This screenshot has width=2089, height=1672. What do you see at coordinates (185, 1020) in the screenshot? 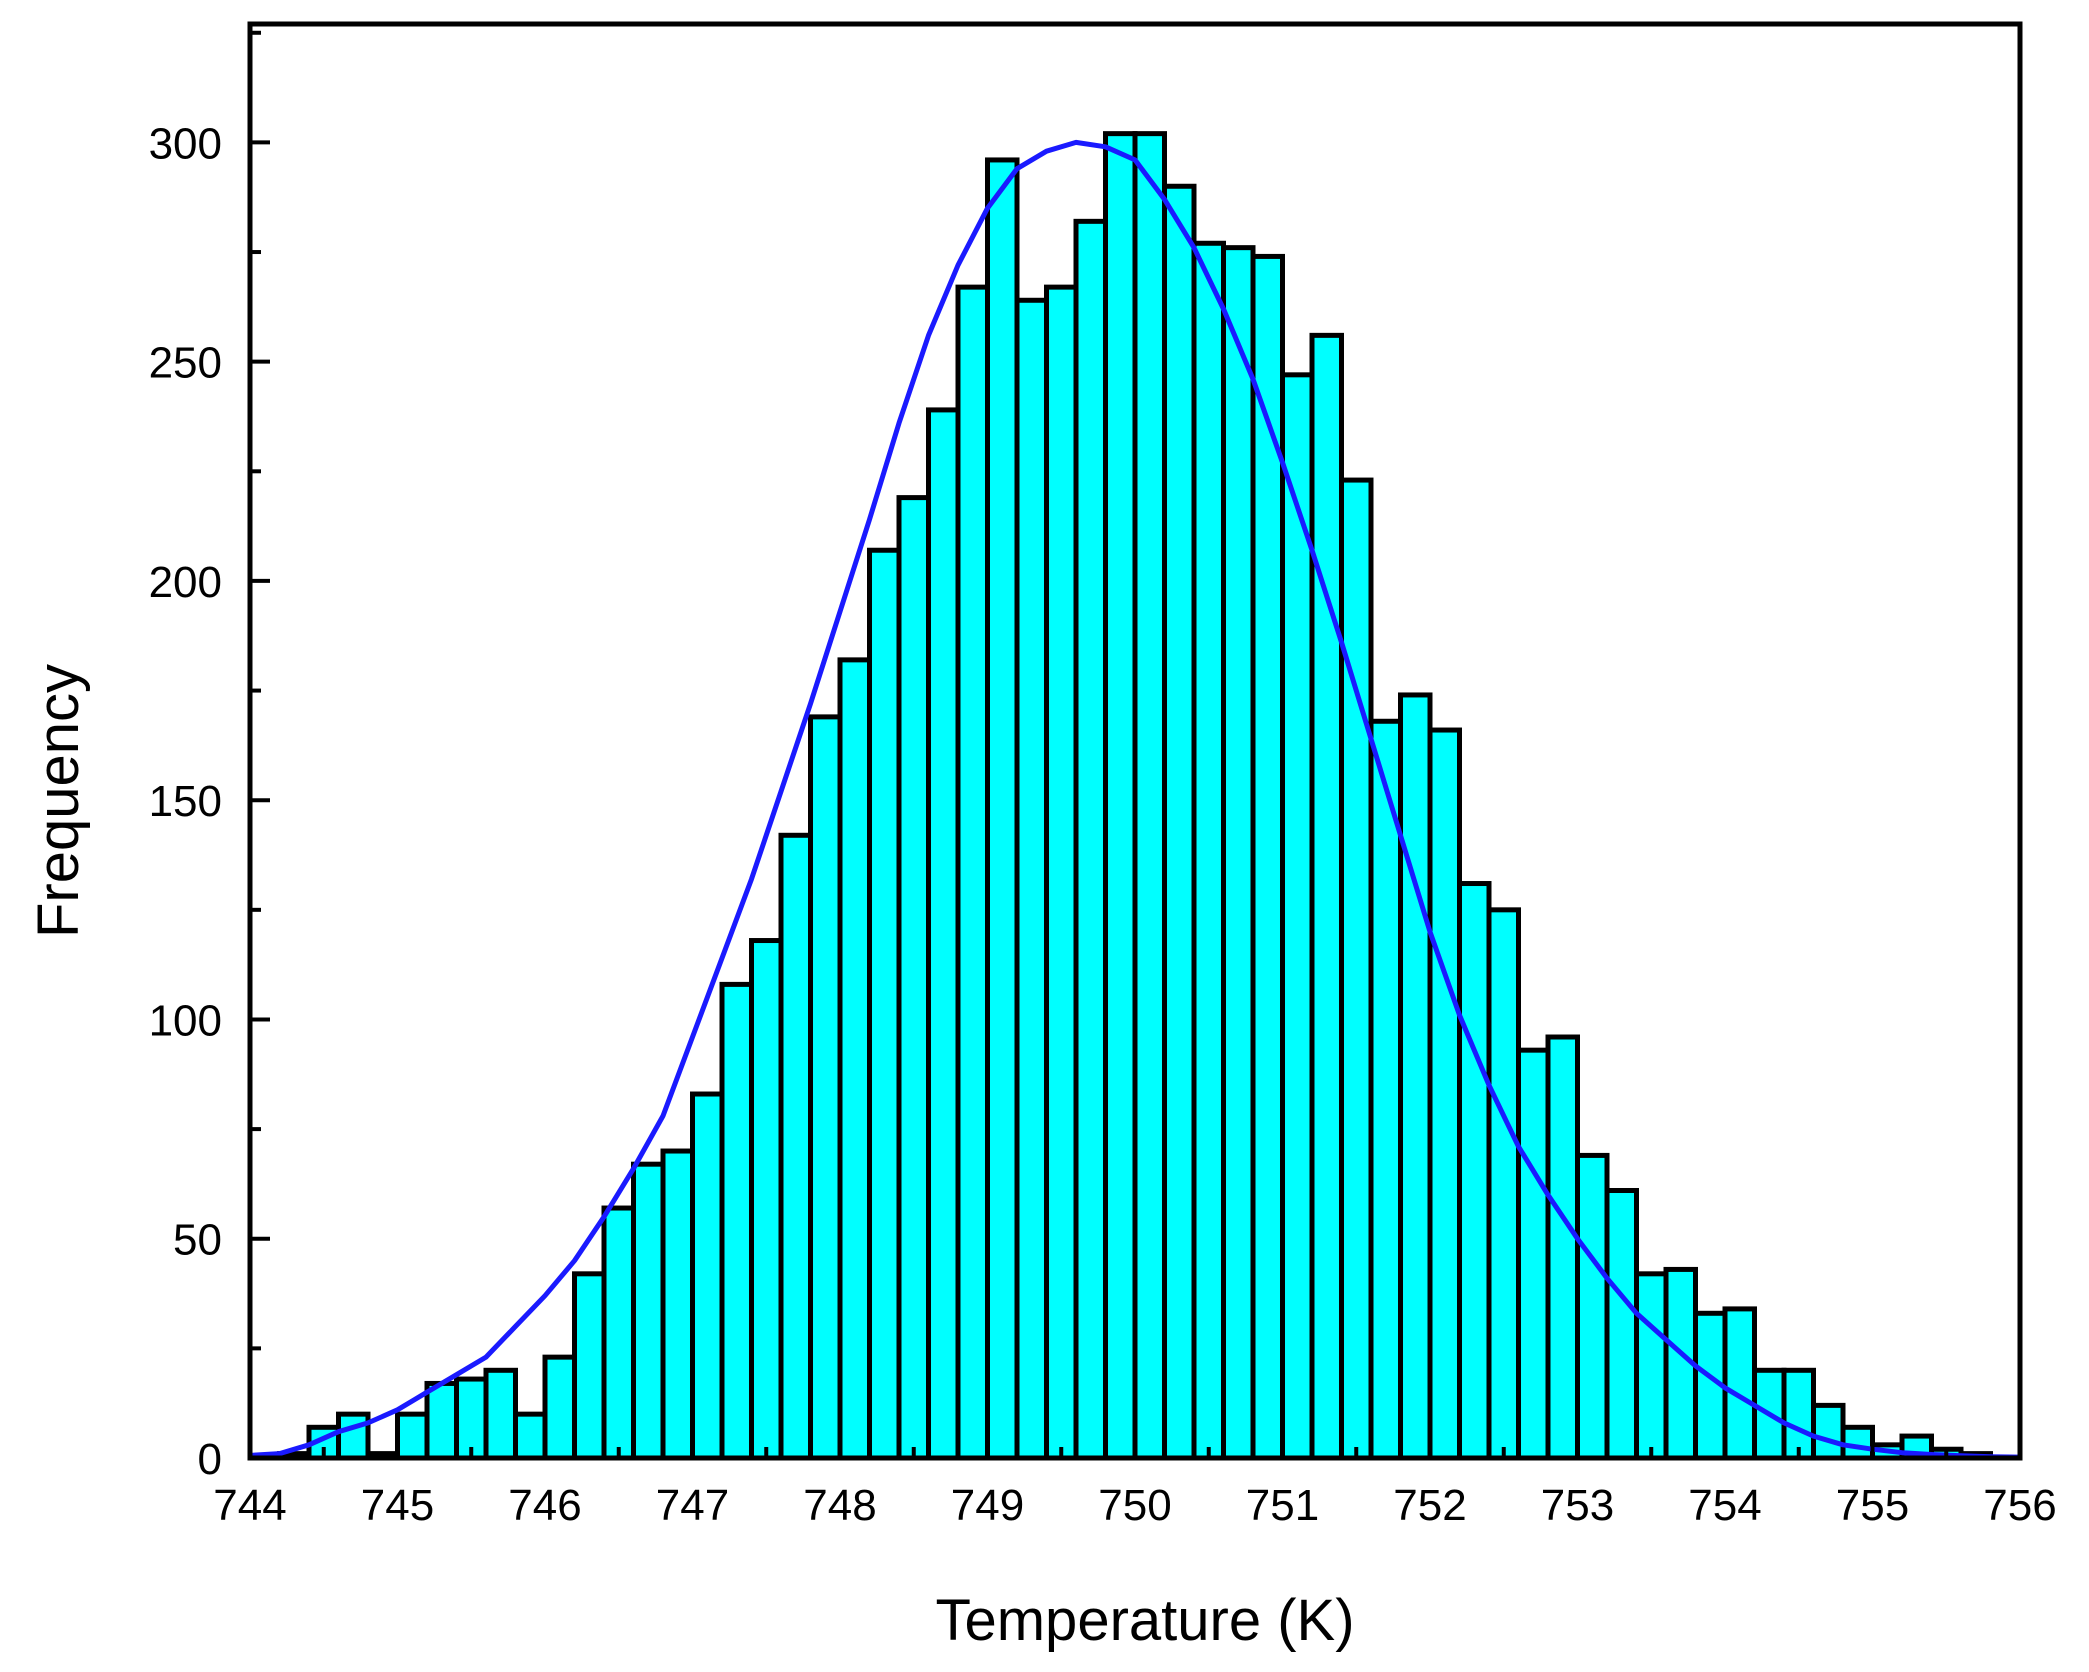
I see `y-tick-label: 100` at bounding box center [185, 1020].